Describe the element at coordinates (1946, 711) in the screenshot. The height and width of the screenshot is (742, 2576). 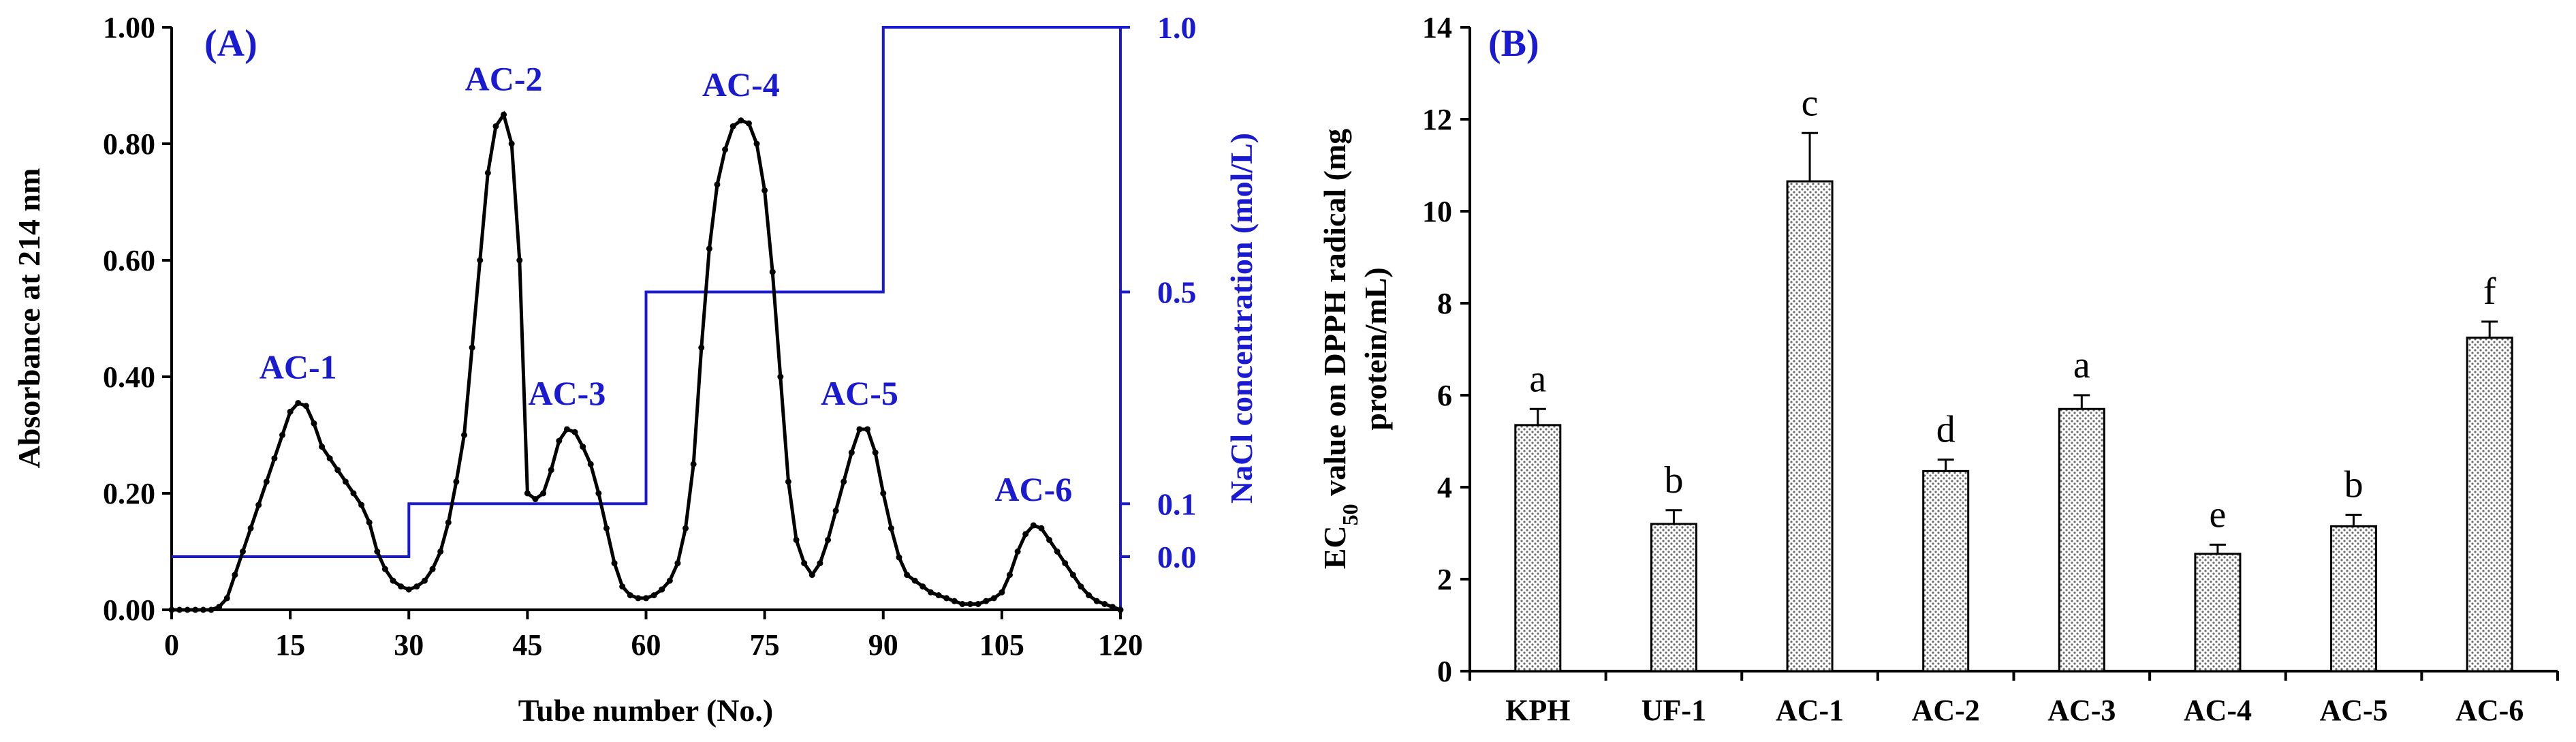
I see `category-label: AC-2` at that location.